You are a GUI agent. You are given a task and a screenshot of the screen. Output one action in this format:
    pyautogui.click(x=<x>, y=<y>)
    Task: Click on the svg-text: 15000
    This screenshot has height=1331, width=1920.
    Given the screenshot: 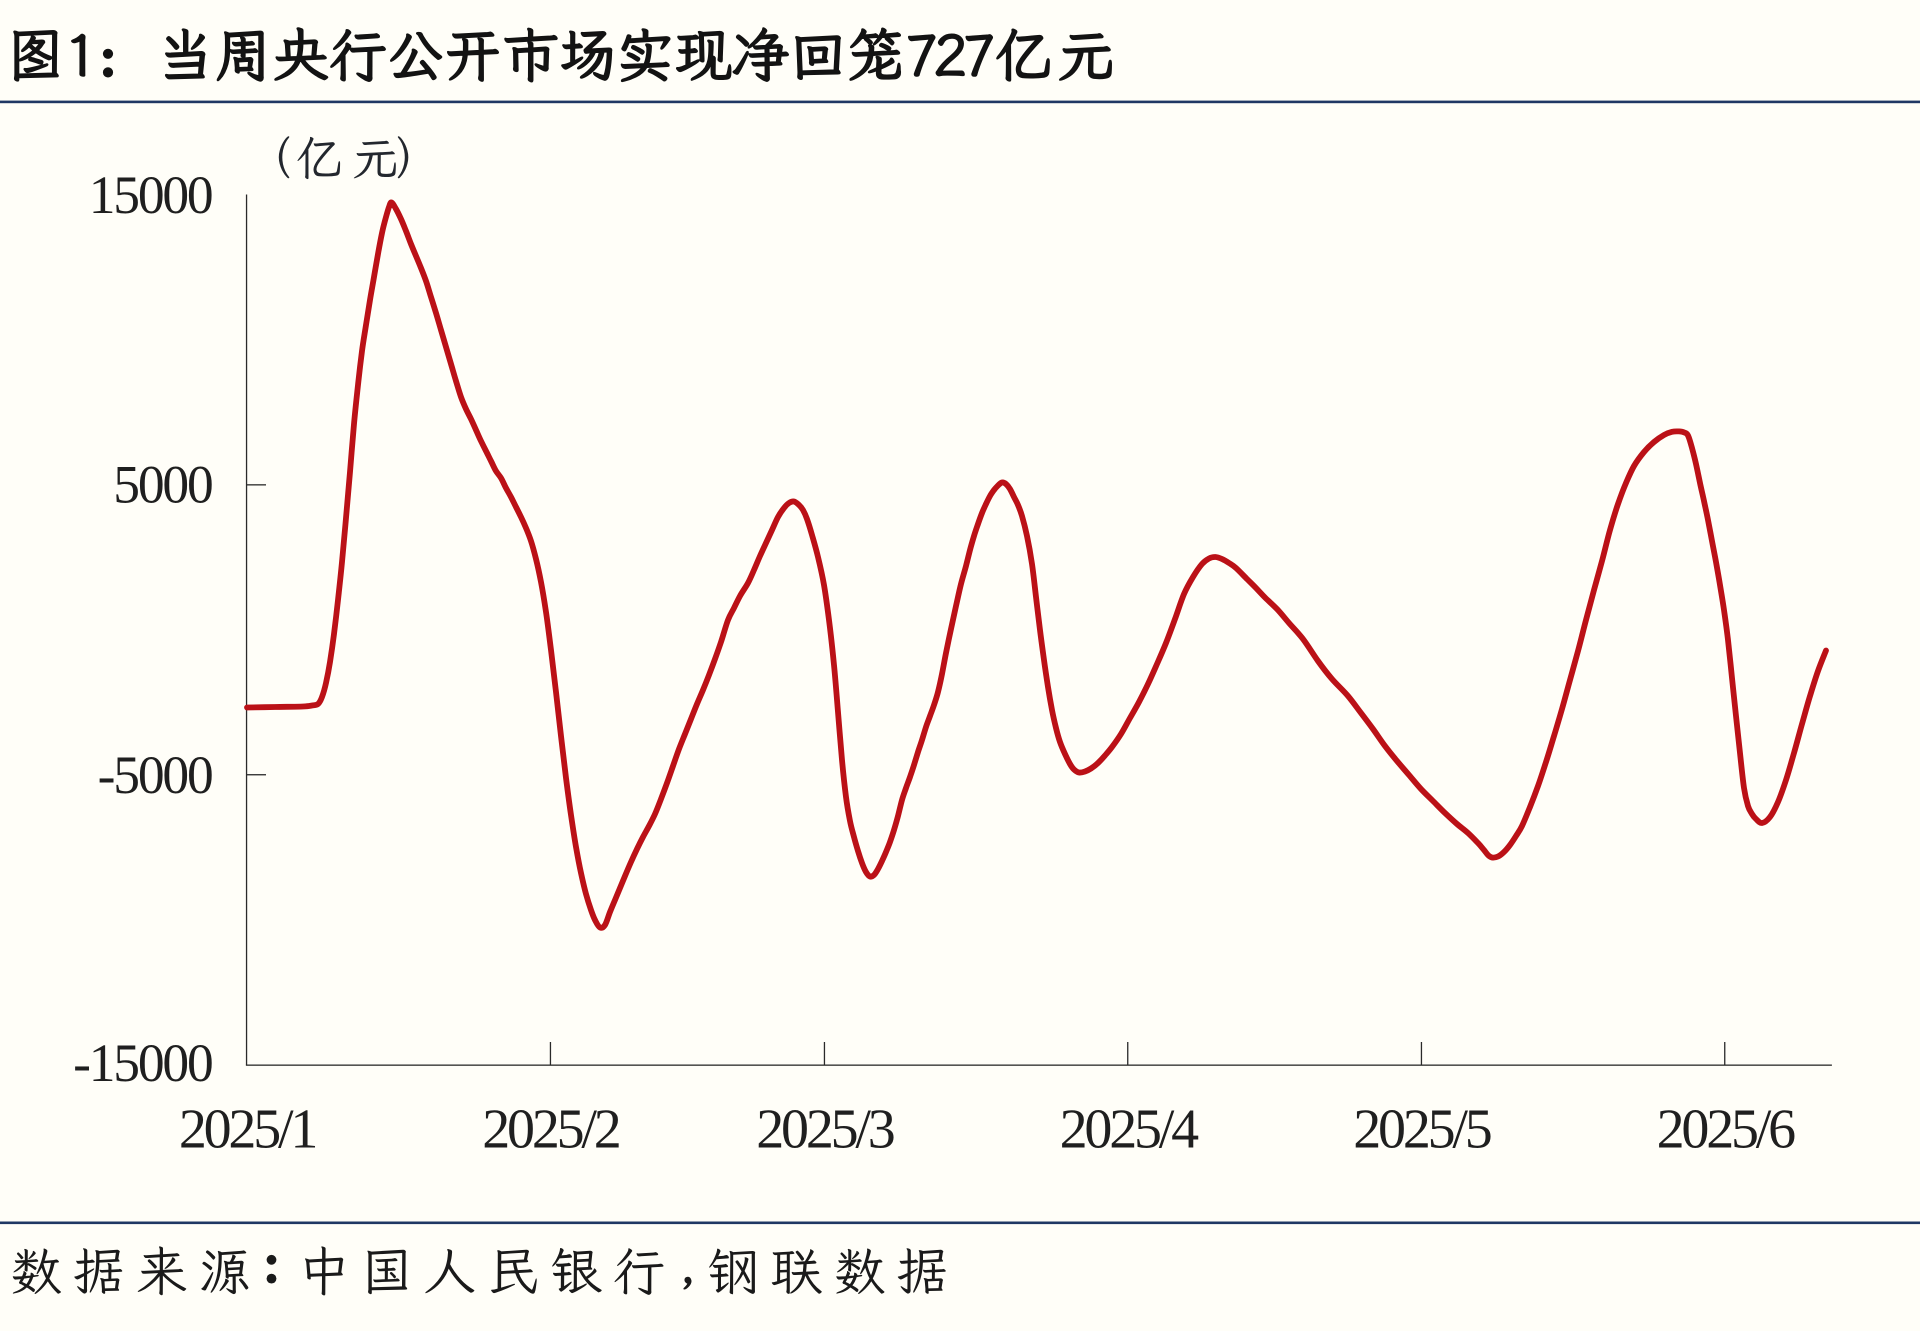 What is the action you would take?
    pyautogui.click(x=150, y=195)
    